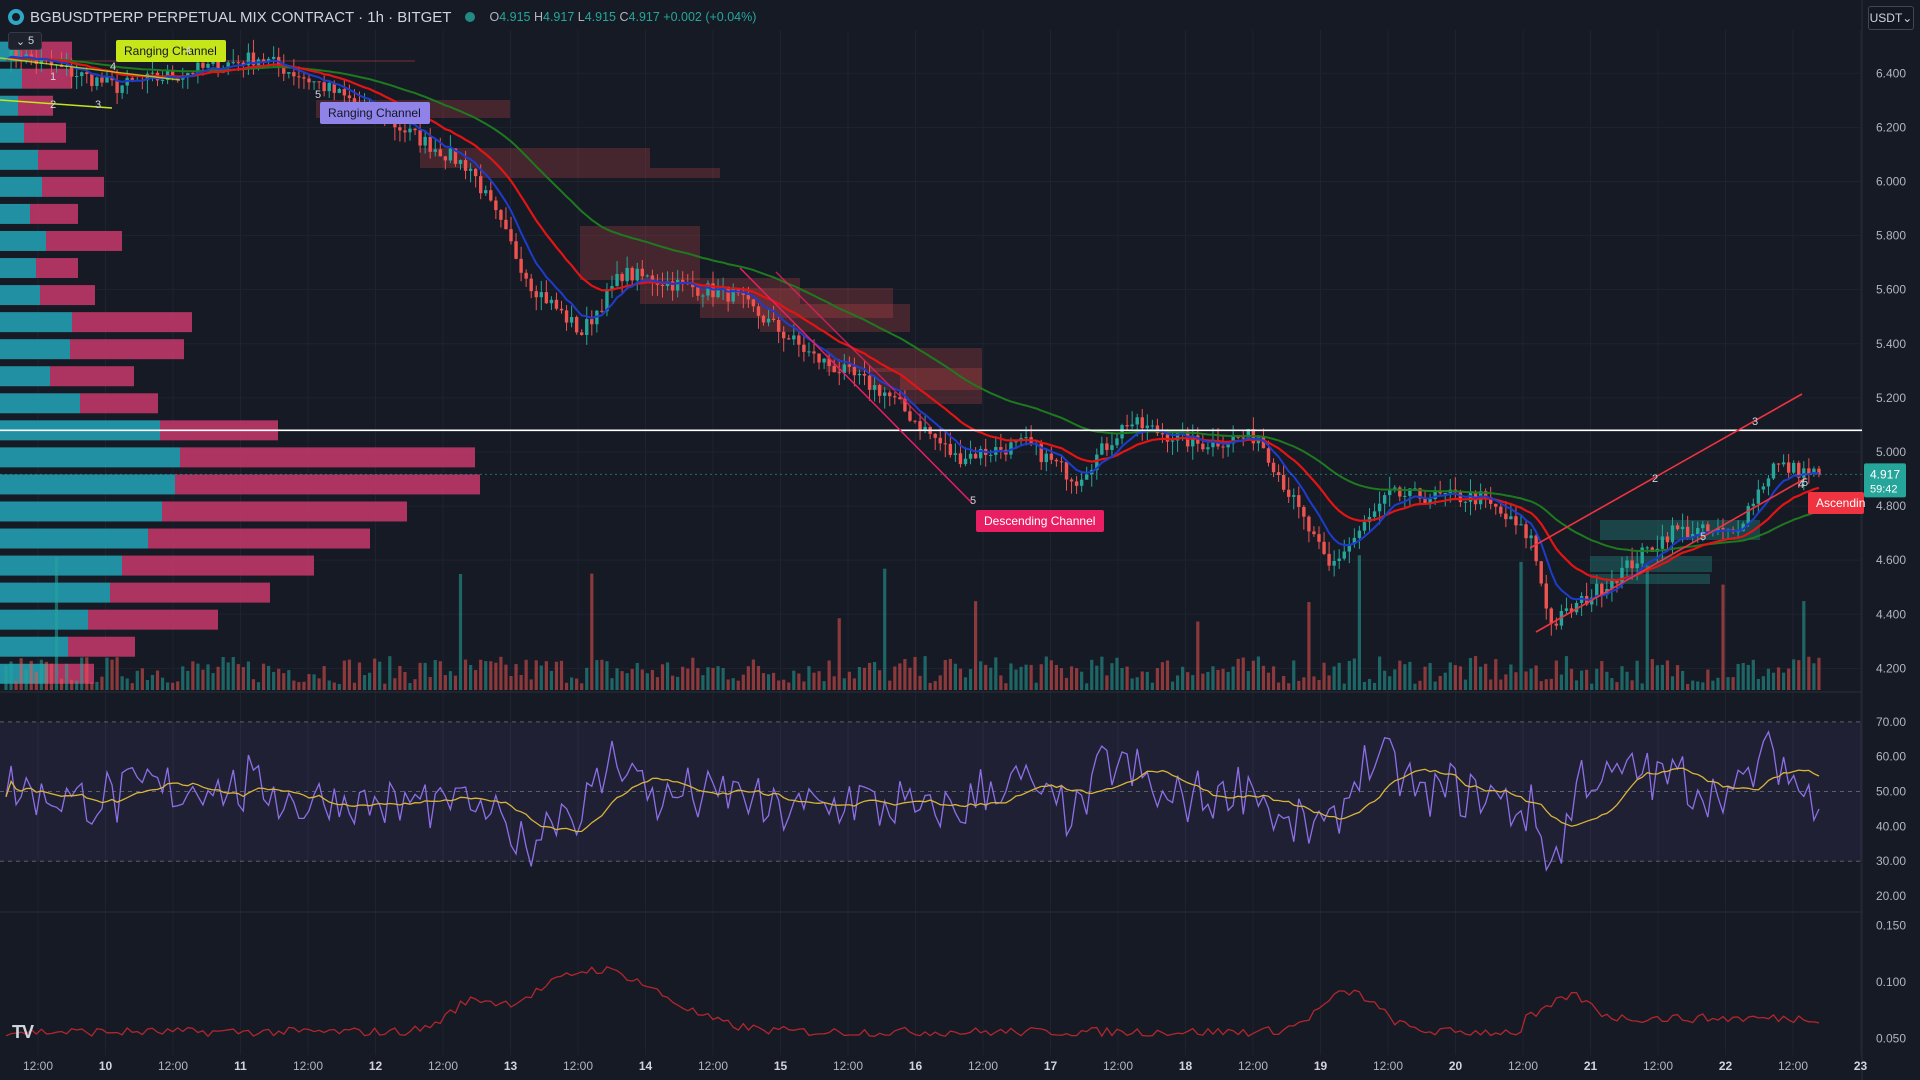 The image size is (1920, 1080). What do you see at coordinates (53, 77) in the screenshot?
I see `wave-label: 1` at bounding box center [53, 77].